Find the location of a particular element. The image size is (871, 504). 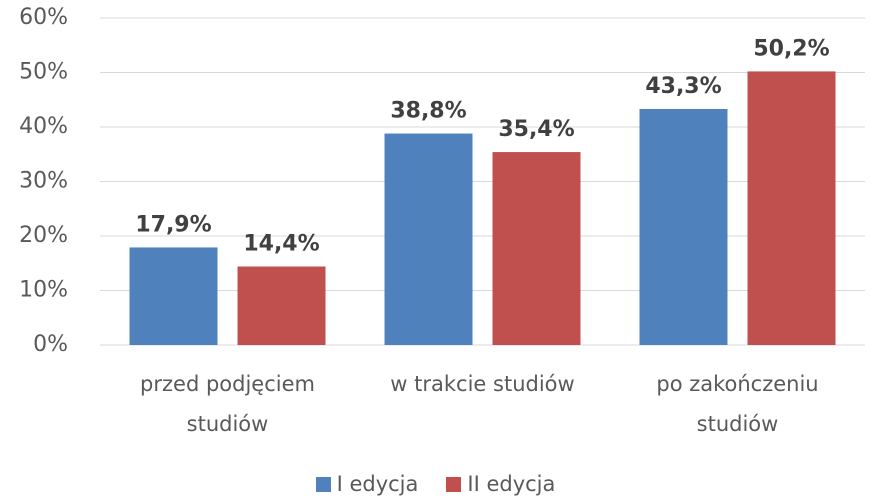

y-tick-label: 60% is located at coordinates (43, 17).